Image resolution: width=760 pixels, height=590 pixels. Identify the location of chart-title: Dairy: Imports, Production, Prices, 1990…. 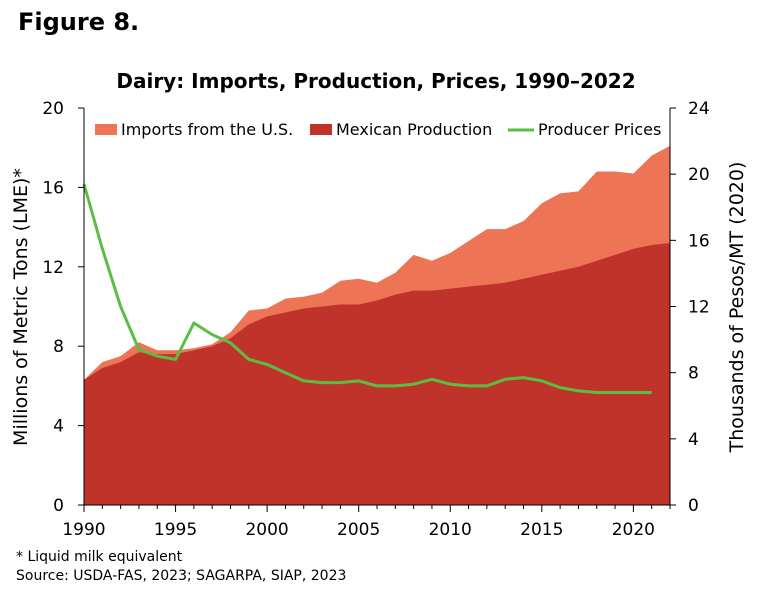
(375, 81).